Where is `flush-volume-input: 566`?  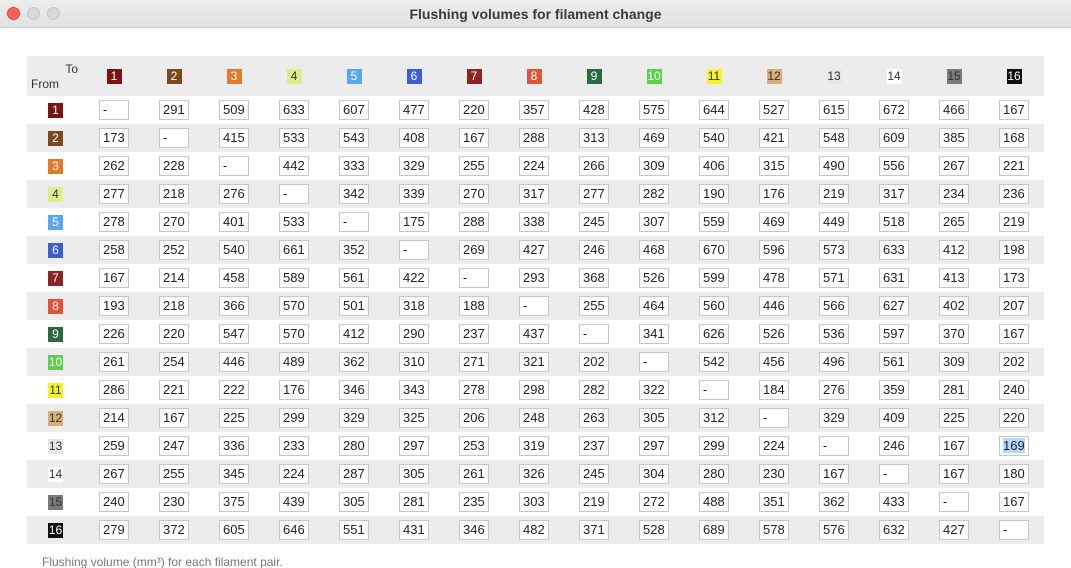
flush-volume-input: 566 is located at coordinates (834, 306).